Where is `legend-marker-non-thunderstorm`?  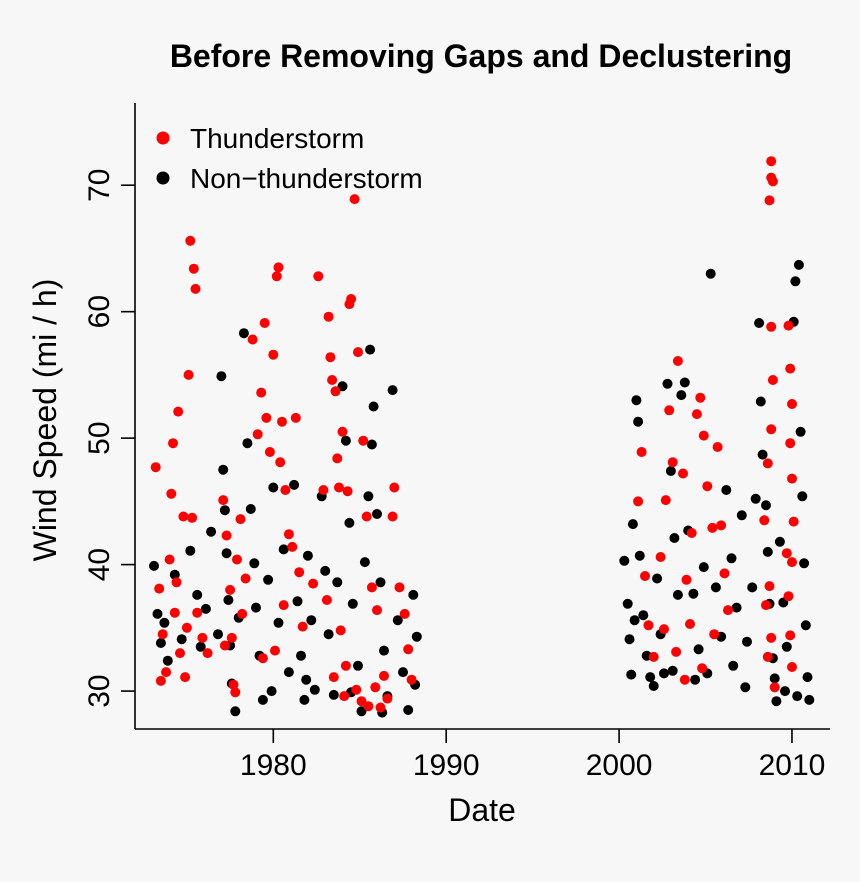 legend-marker-non-thunderstorm is located at coordinates (163, 178).